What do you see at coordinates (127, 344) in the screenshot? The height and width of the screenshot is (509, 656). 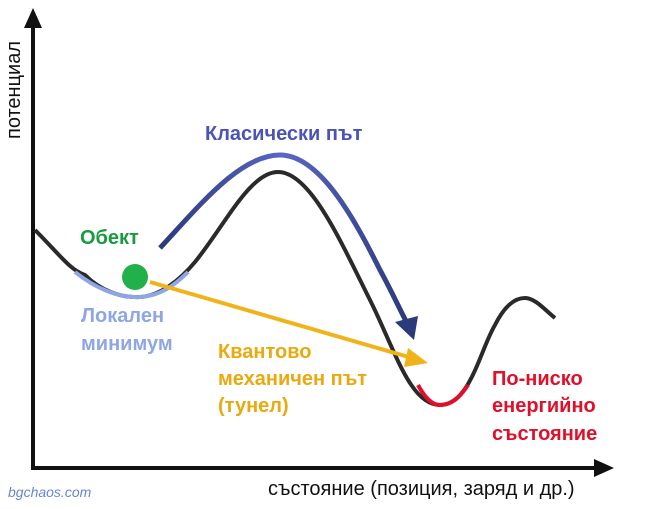 I see `local-minimum-label: минимум` at bounding box center [127, 344].